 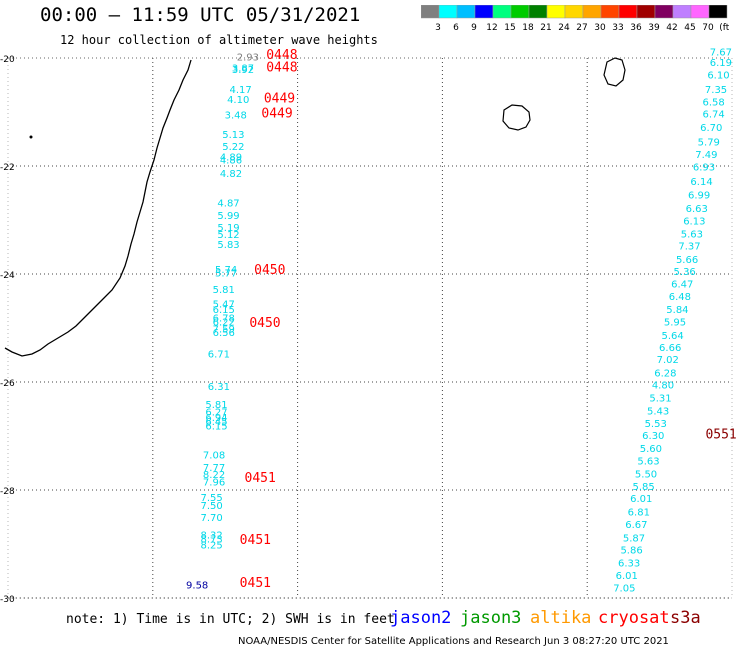 I want to click on scale-label: 39, so click(x=654, y=28).